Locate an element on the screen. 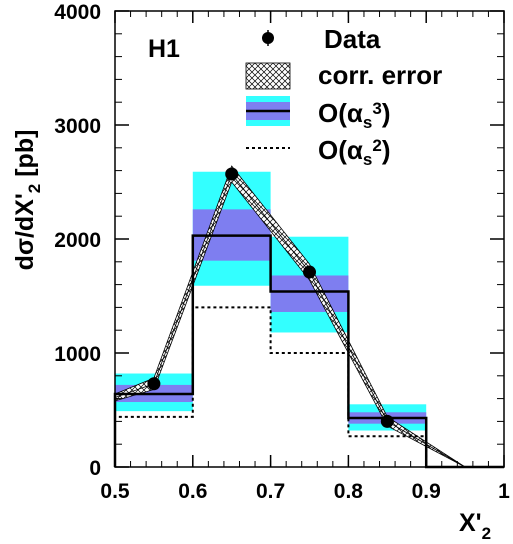 Image resolution: width=513 pixels, height=544 pixels. x-tick-label: 1 is located at coordinates (504, 491).